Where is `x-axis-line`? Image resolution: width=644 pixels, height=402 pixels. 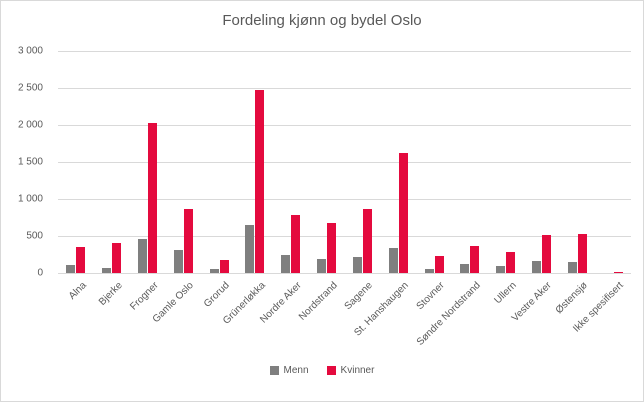
x-axis-line is located at coordinates (344, 273).